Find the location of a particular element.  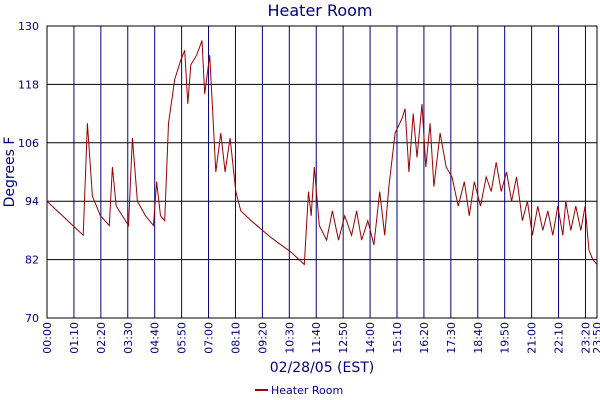

y-axis-label: Degrees F is located at coordinates (10, 172).